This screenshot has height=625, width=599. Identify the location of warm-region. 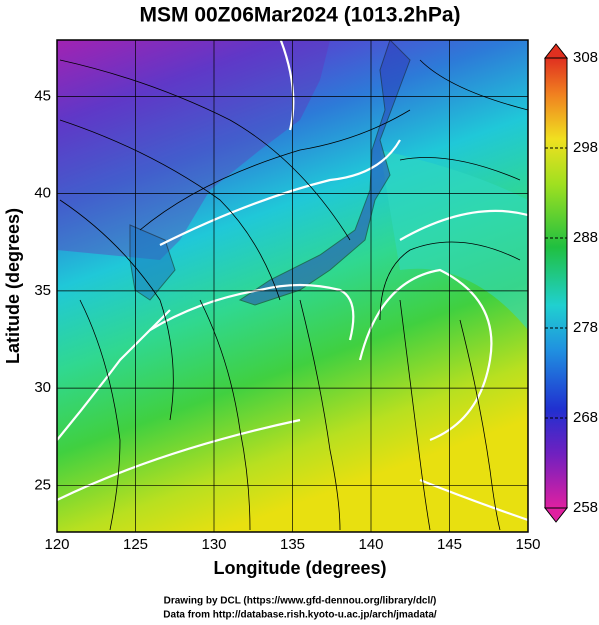
(454, 240).